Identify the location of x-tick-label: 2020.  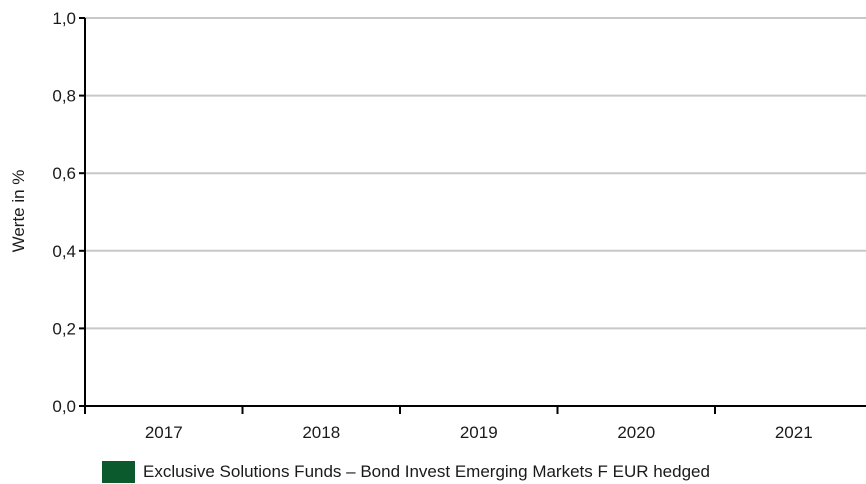
(636, 432).